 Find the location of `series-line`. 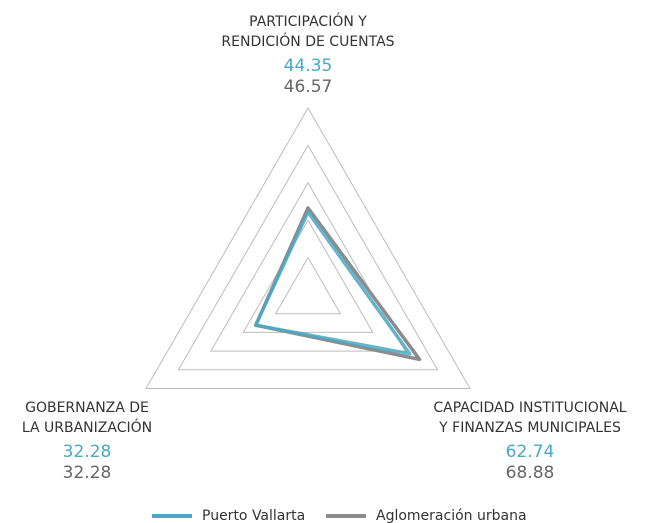

series-line is located at coordinates (332, 283).